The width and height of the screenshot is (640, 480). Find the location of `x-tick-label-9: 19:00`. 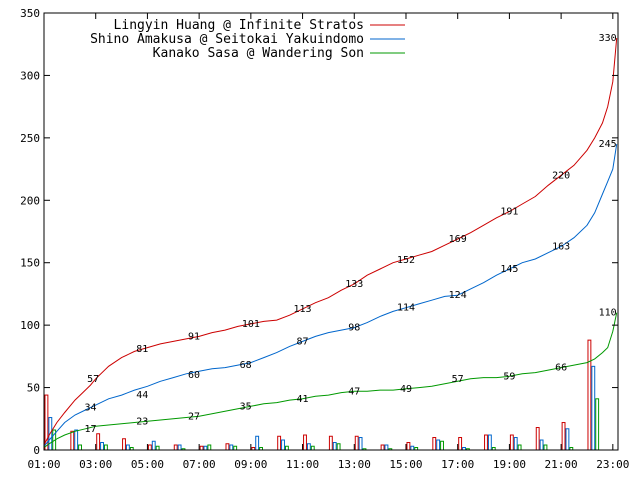

x-tick-label-9: 19:00 is located at coordinates (509, 464).